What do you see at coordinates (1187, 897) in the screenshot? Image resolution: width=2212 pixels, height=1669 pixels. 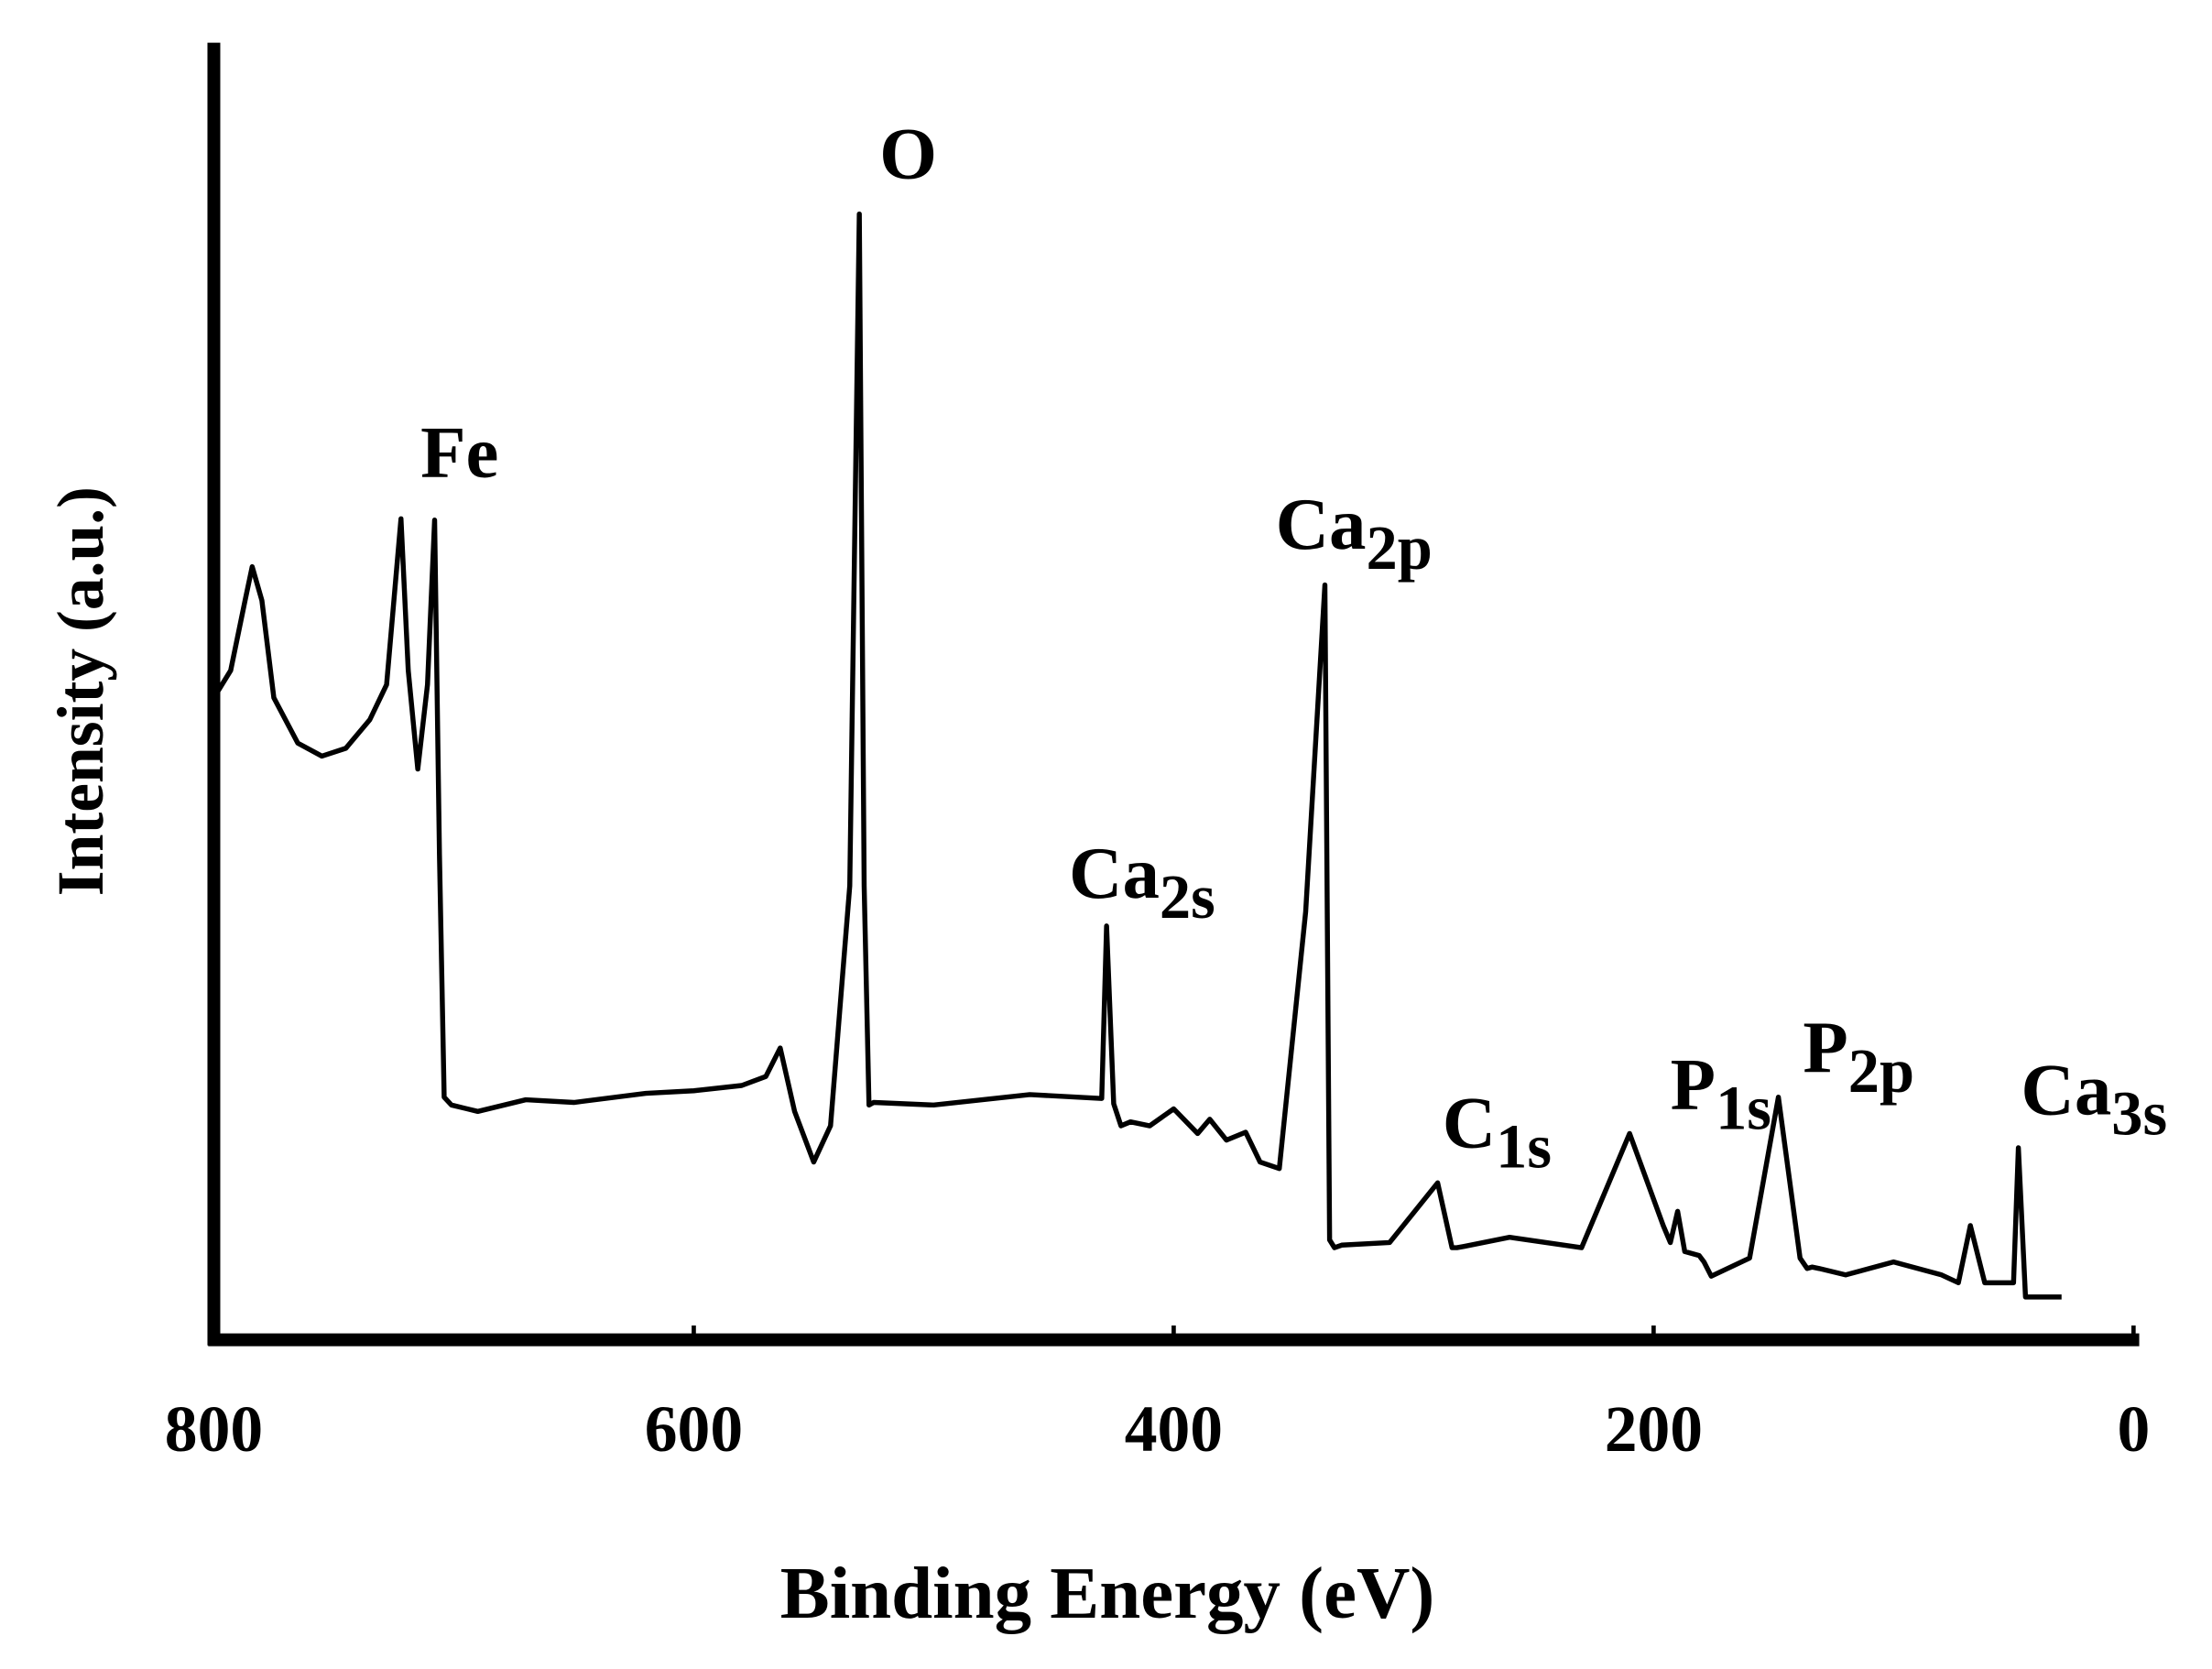 I see `peak-label-subscript: 2s` at bounding box center [1187, 897].